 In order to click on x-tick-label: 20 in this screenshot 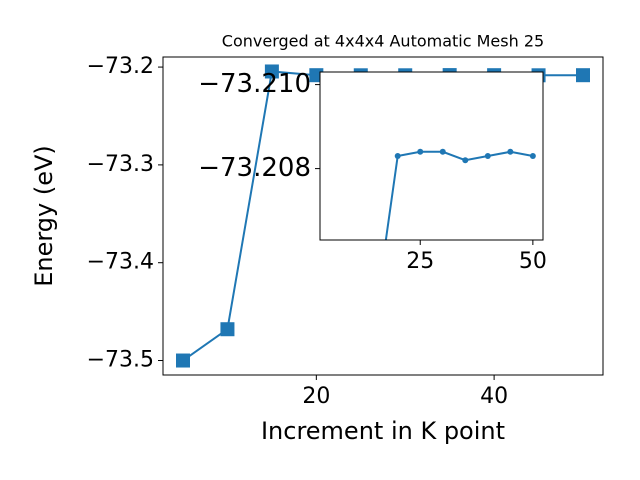, I will do `click(316, 396)`.